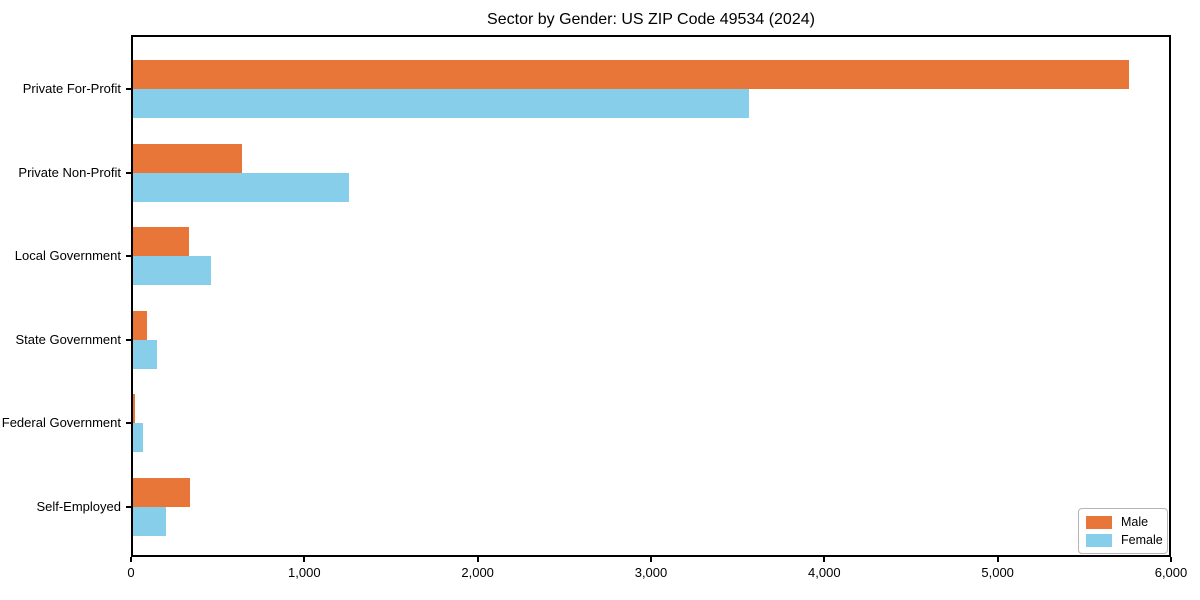 This screenshot has width=1200, height=600. Describe the element at coordinates (651, 572) in the screenshot. I see `x-tick-label: 3,000` at that location.